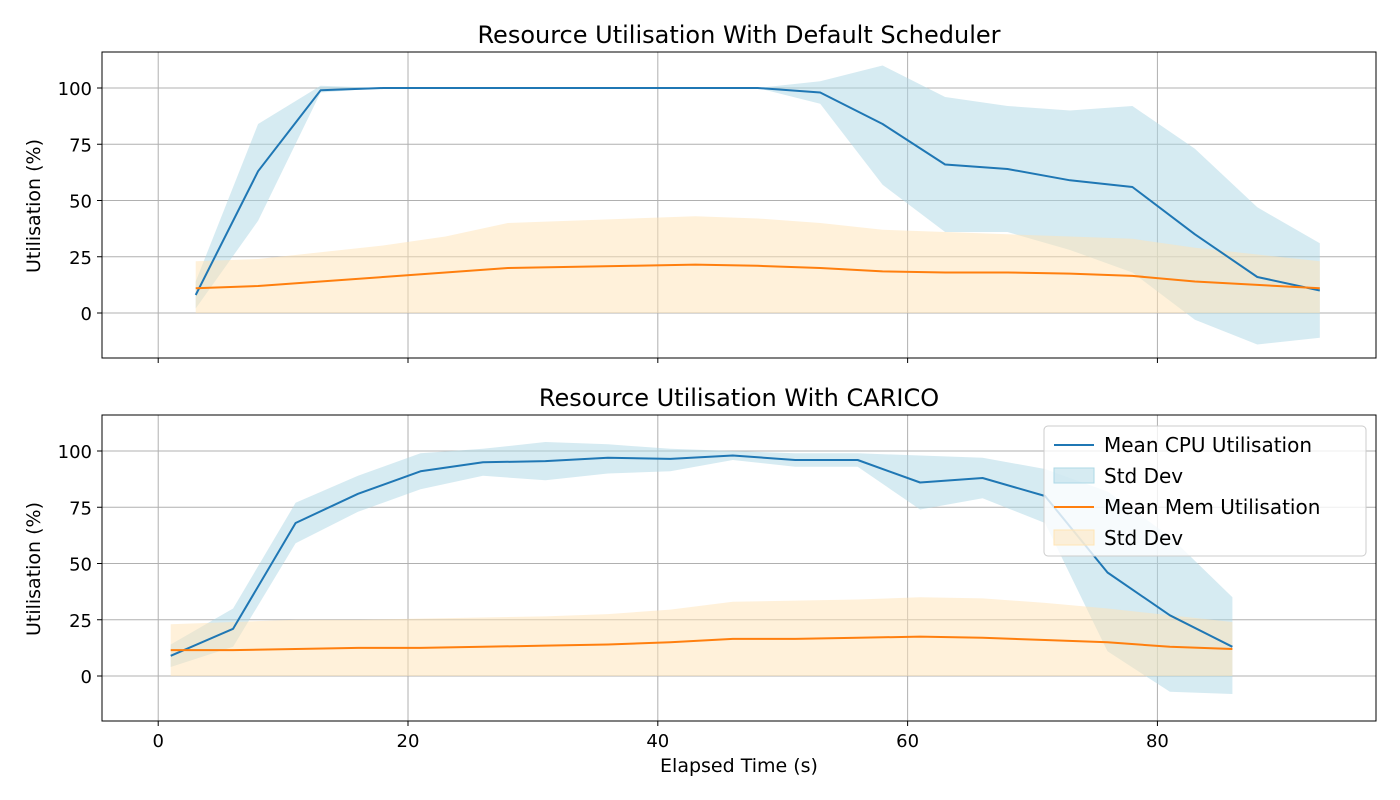 This screenshot has height=800, width=1400. Describe the element at coordinates (739, 398) in the screenshot. I see `bottom-plot-title: Resource Utilisation With CARICO` at that location.